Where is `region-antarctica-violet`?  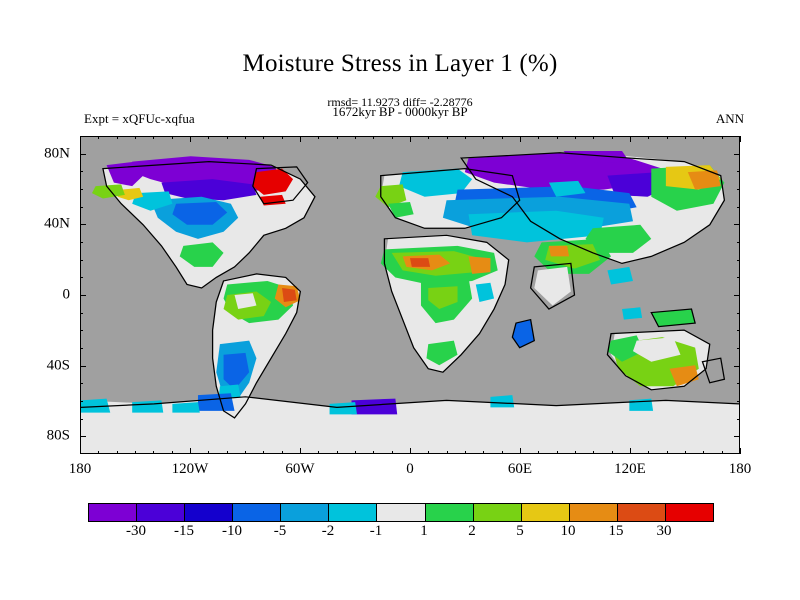
region-antarctica-violet is located at coordinates (374, 406).